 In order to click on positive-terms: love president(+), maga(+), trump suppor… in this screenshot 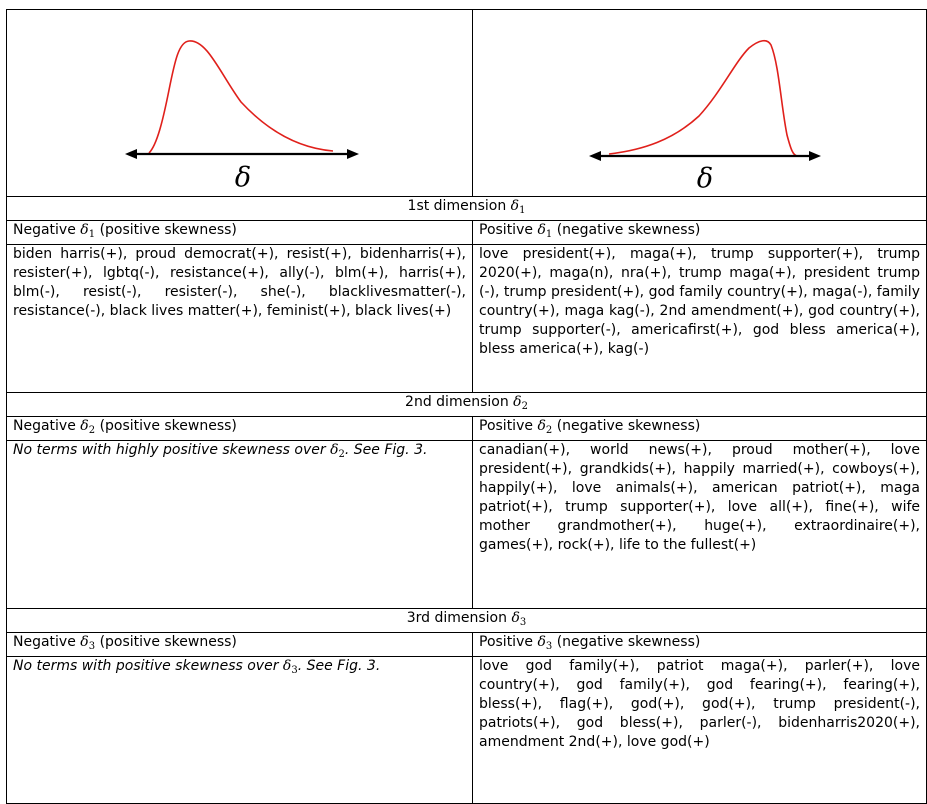, I will do `click(699, 318)`.